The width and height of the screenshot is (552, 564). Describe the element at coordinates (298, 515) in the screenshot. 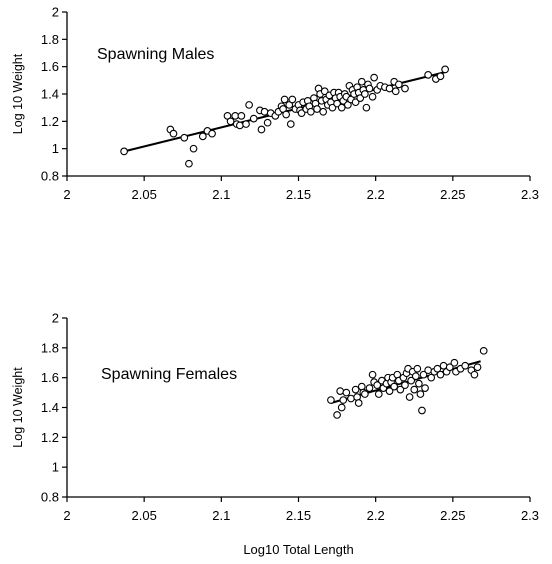

I see `x-tick-label: 2.15` at that location.